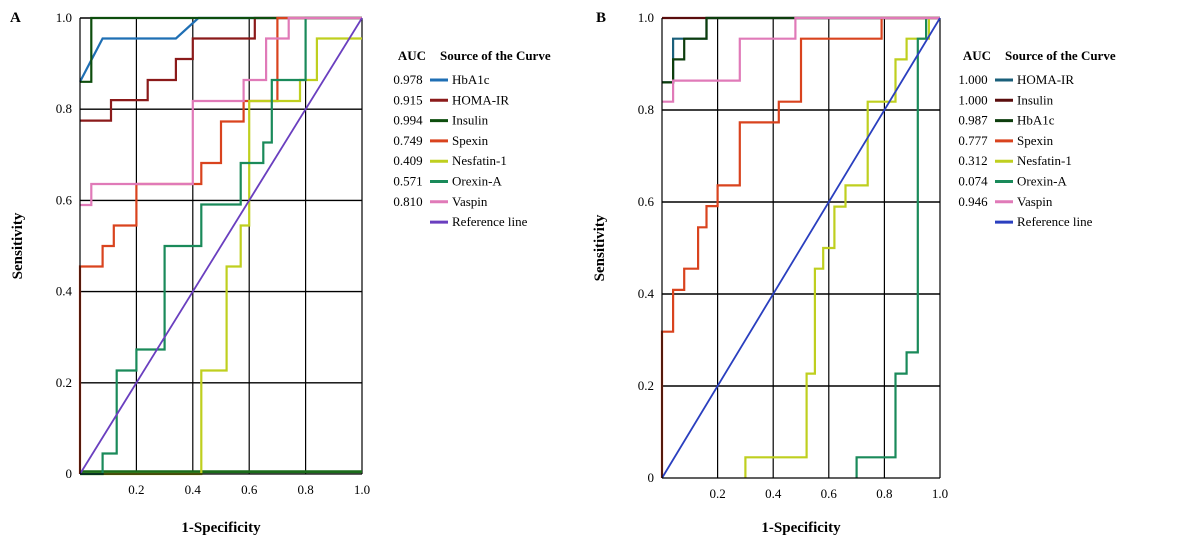 This screenshot has width=1183, height=540. I want to click on series-line-hba1c, so click(221, 50).